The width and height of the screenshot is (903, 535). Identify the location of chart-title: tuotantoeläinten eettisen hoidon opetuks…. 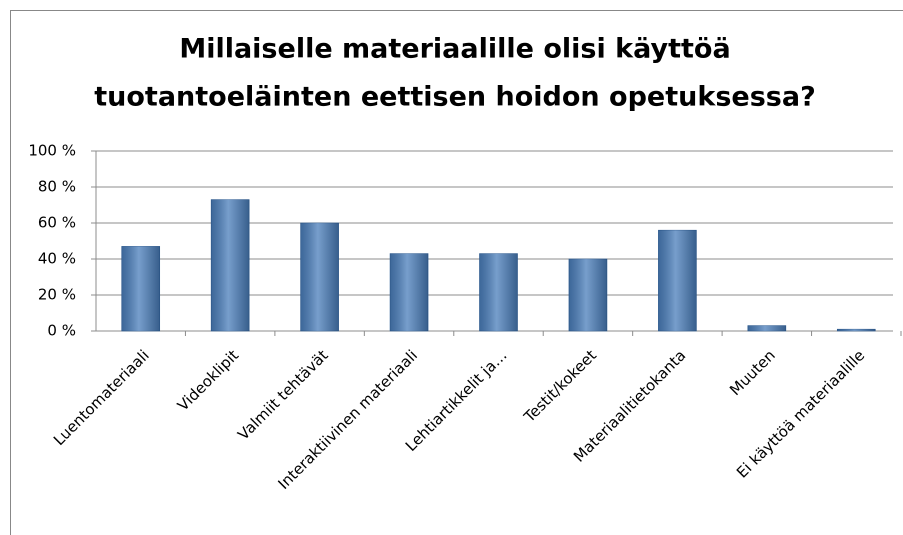
(455, 97).